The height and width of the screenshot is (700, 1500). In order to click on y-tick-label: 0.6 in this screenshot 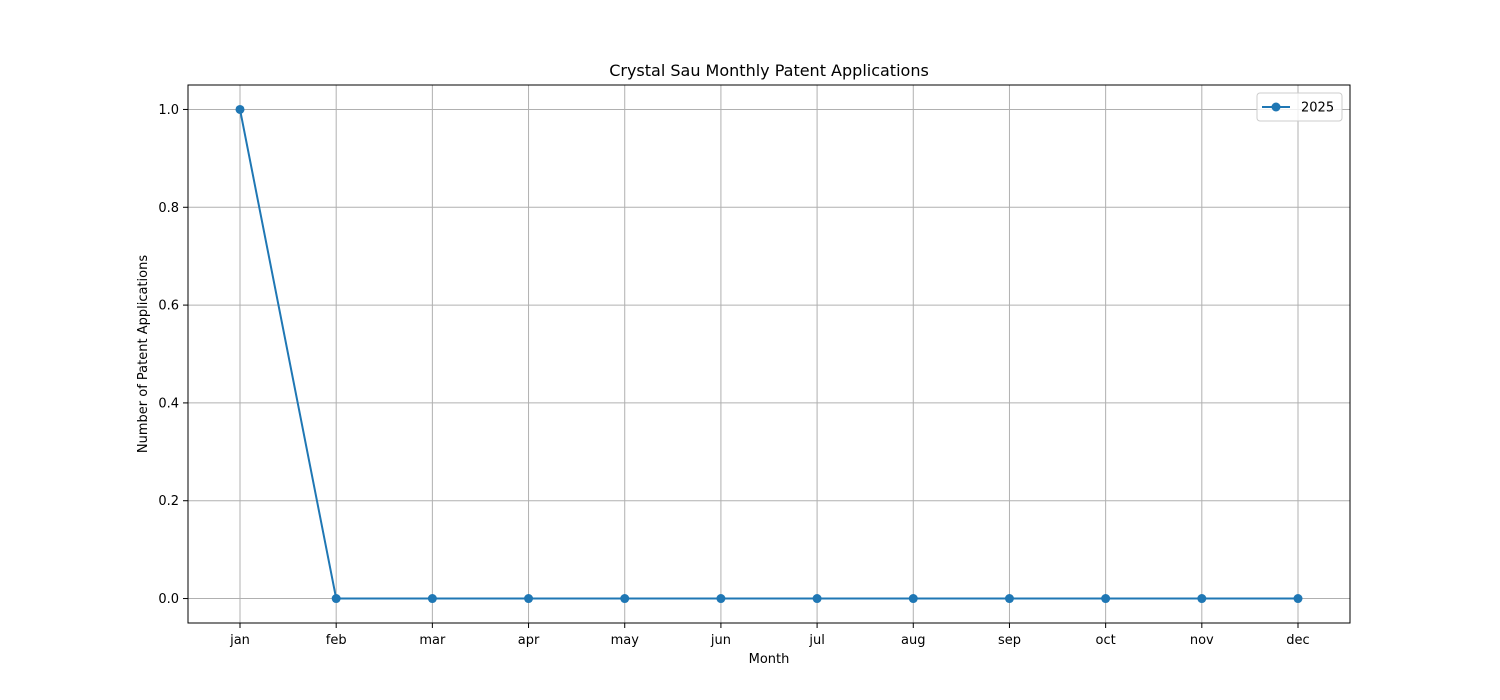, I will do `click(168, 306)`.